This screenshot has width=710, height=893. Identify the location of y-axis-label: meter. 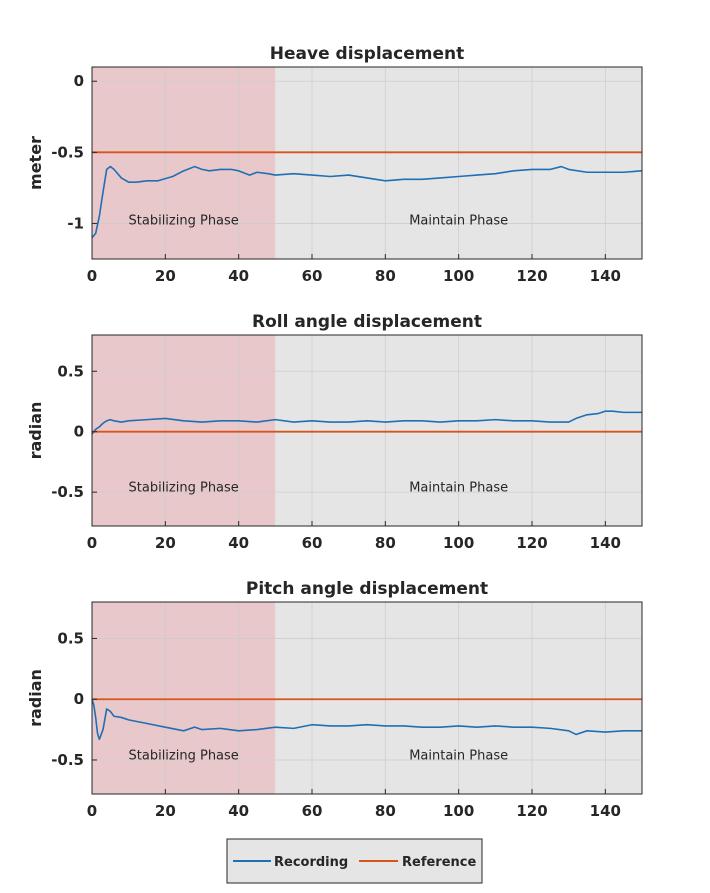
(35, 163).